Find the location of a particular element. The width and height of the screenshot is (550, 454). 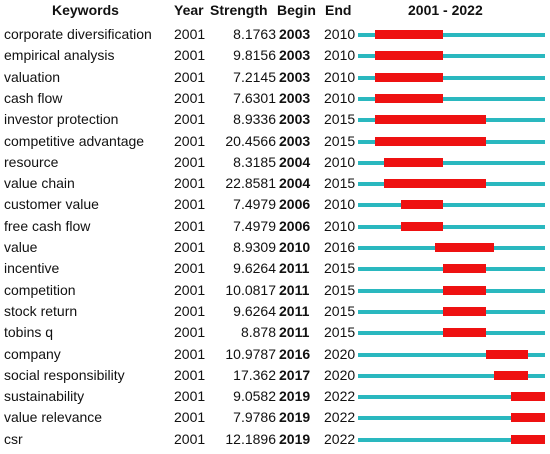

strength-cell: 22.8581 is located at coordinates (250, 183).